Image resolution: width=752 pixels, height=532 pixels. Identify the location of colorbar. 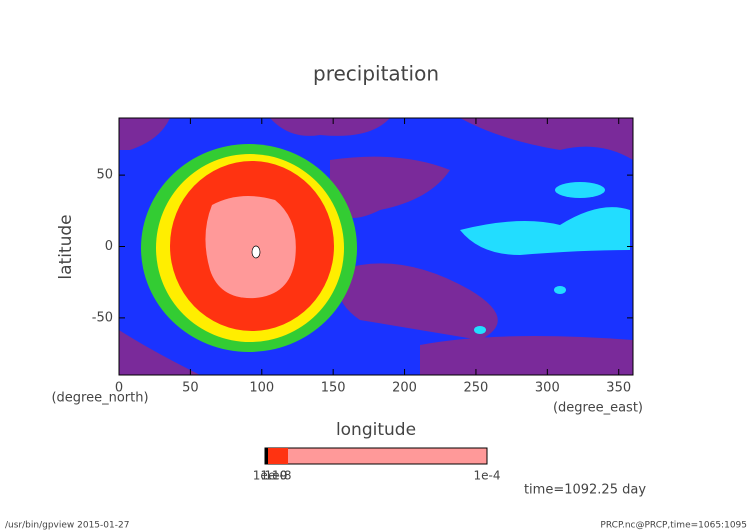
(376, 456).